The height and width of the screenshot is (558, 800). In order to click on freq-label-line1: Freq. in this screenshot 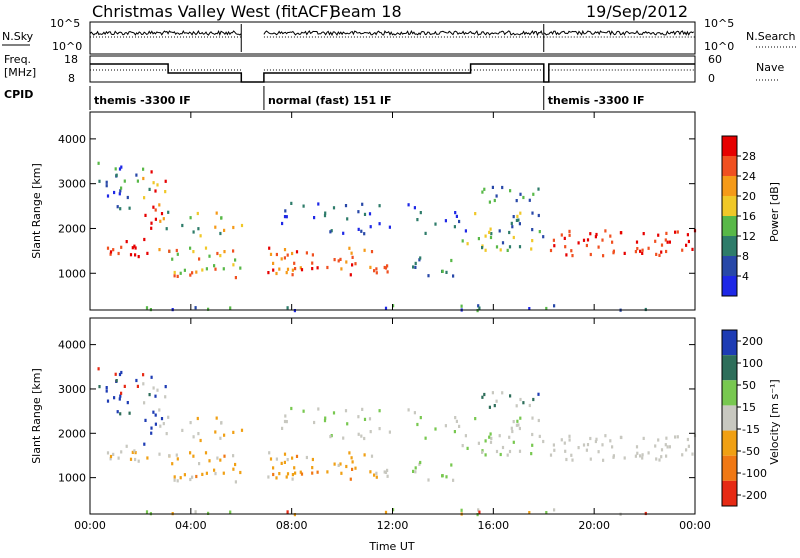, I will do `click(17, 59)`.